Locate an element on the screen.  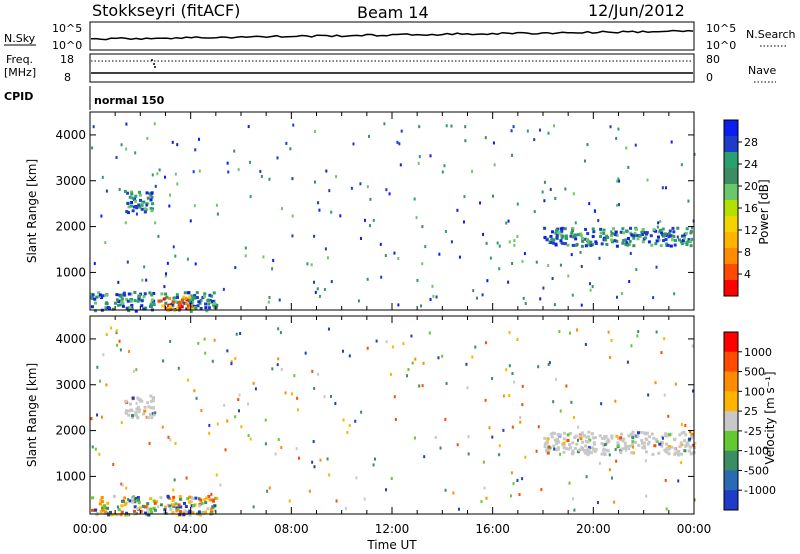
colorbar-segment is located at coordinates (731, 272).